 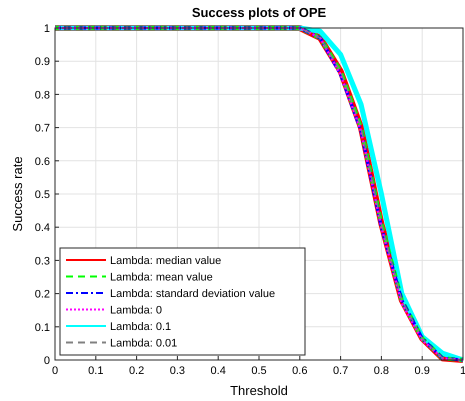 What do you see at coordinates (161, 278) in the screenshot?
I see `legend-label: Lambda: mean value` at bounding box center [161, 278].